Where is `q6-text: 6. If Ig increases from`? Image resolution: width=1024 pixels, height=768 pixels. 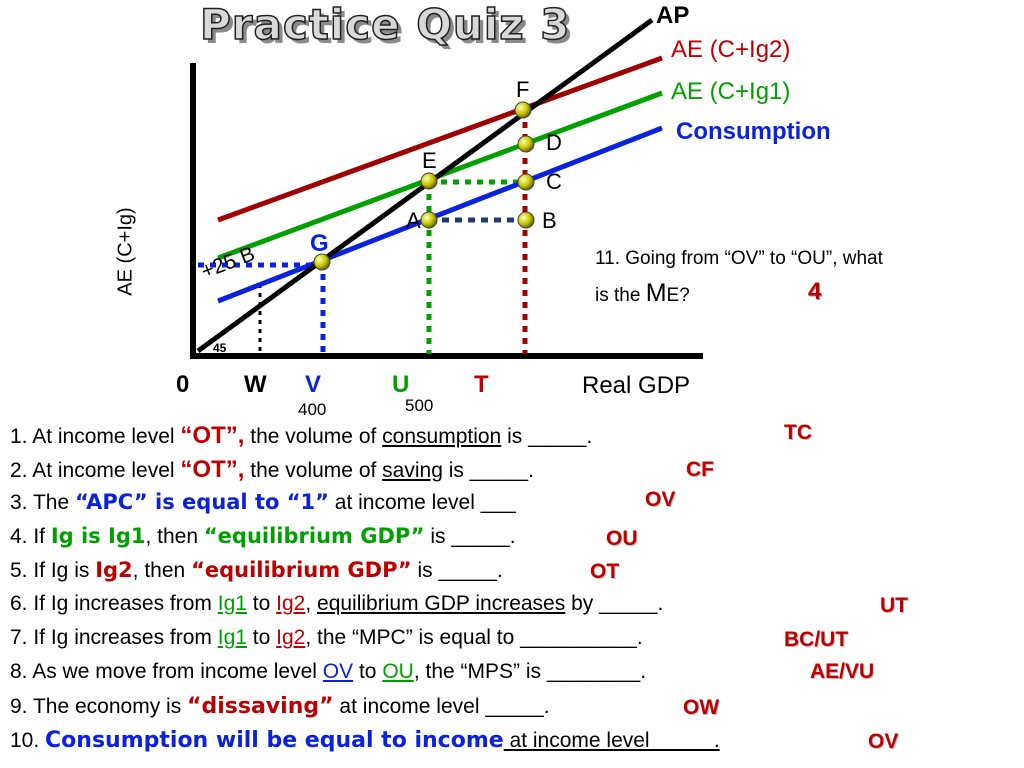
q6-text: 6. If Ig increases from is located at coordinates (114, 603).